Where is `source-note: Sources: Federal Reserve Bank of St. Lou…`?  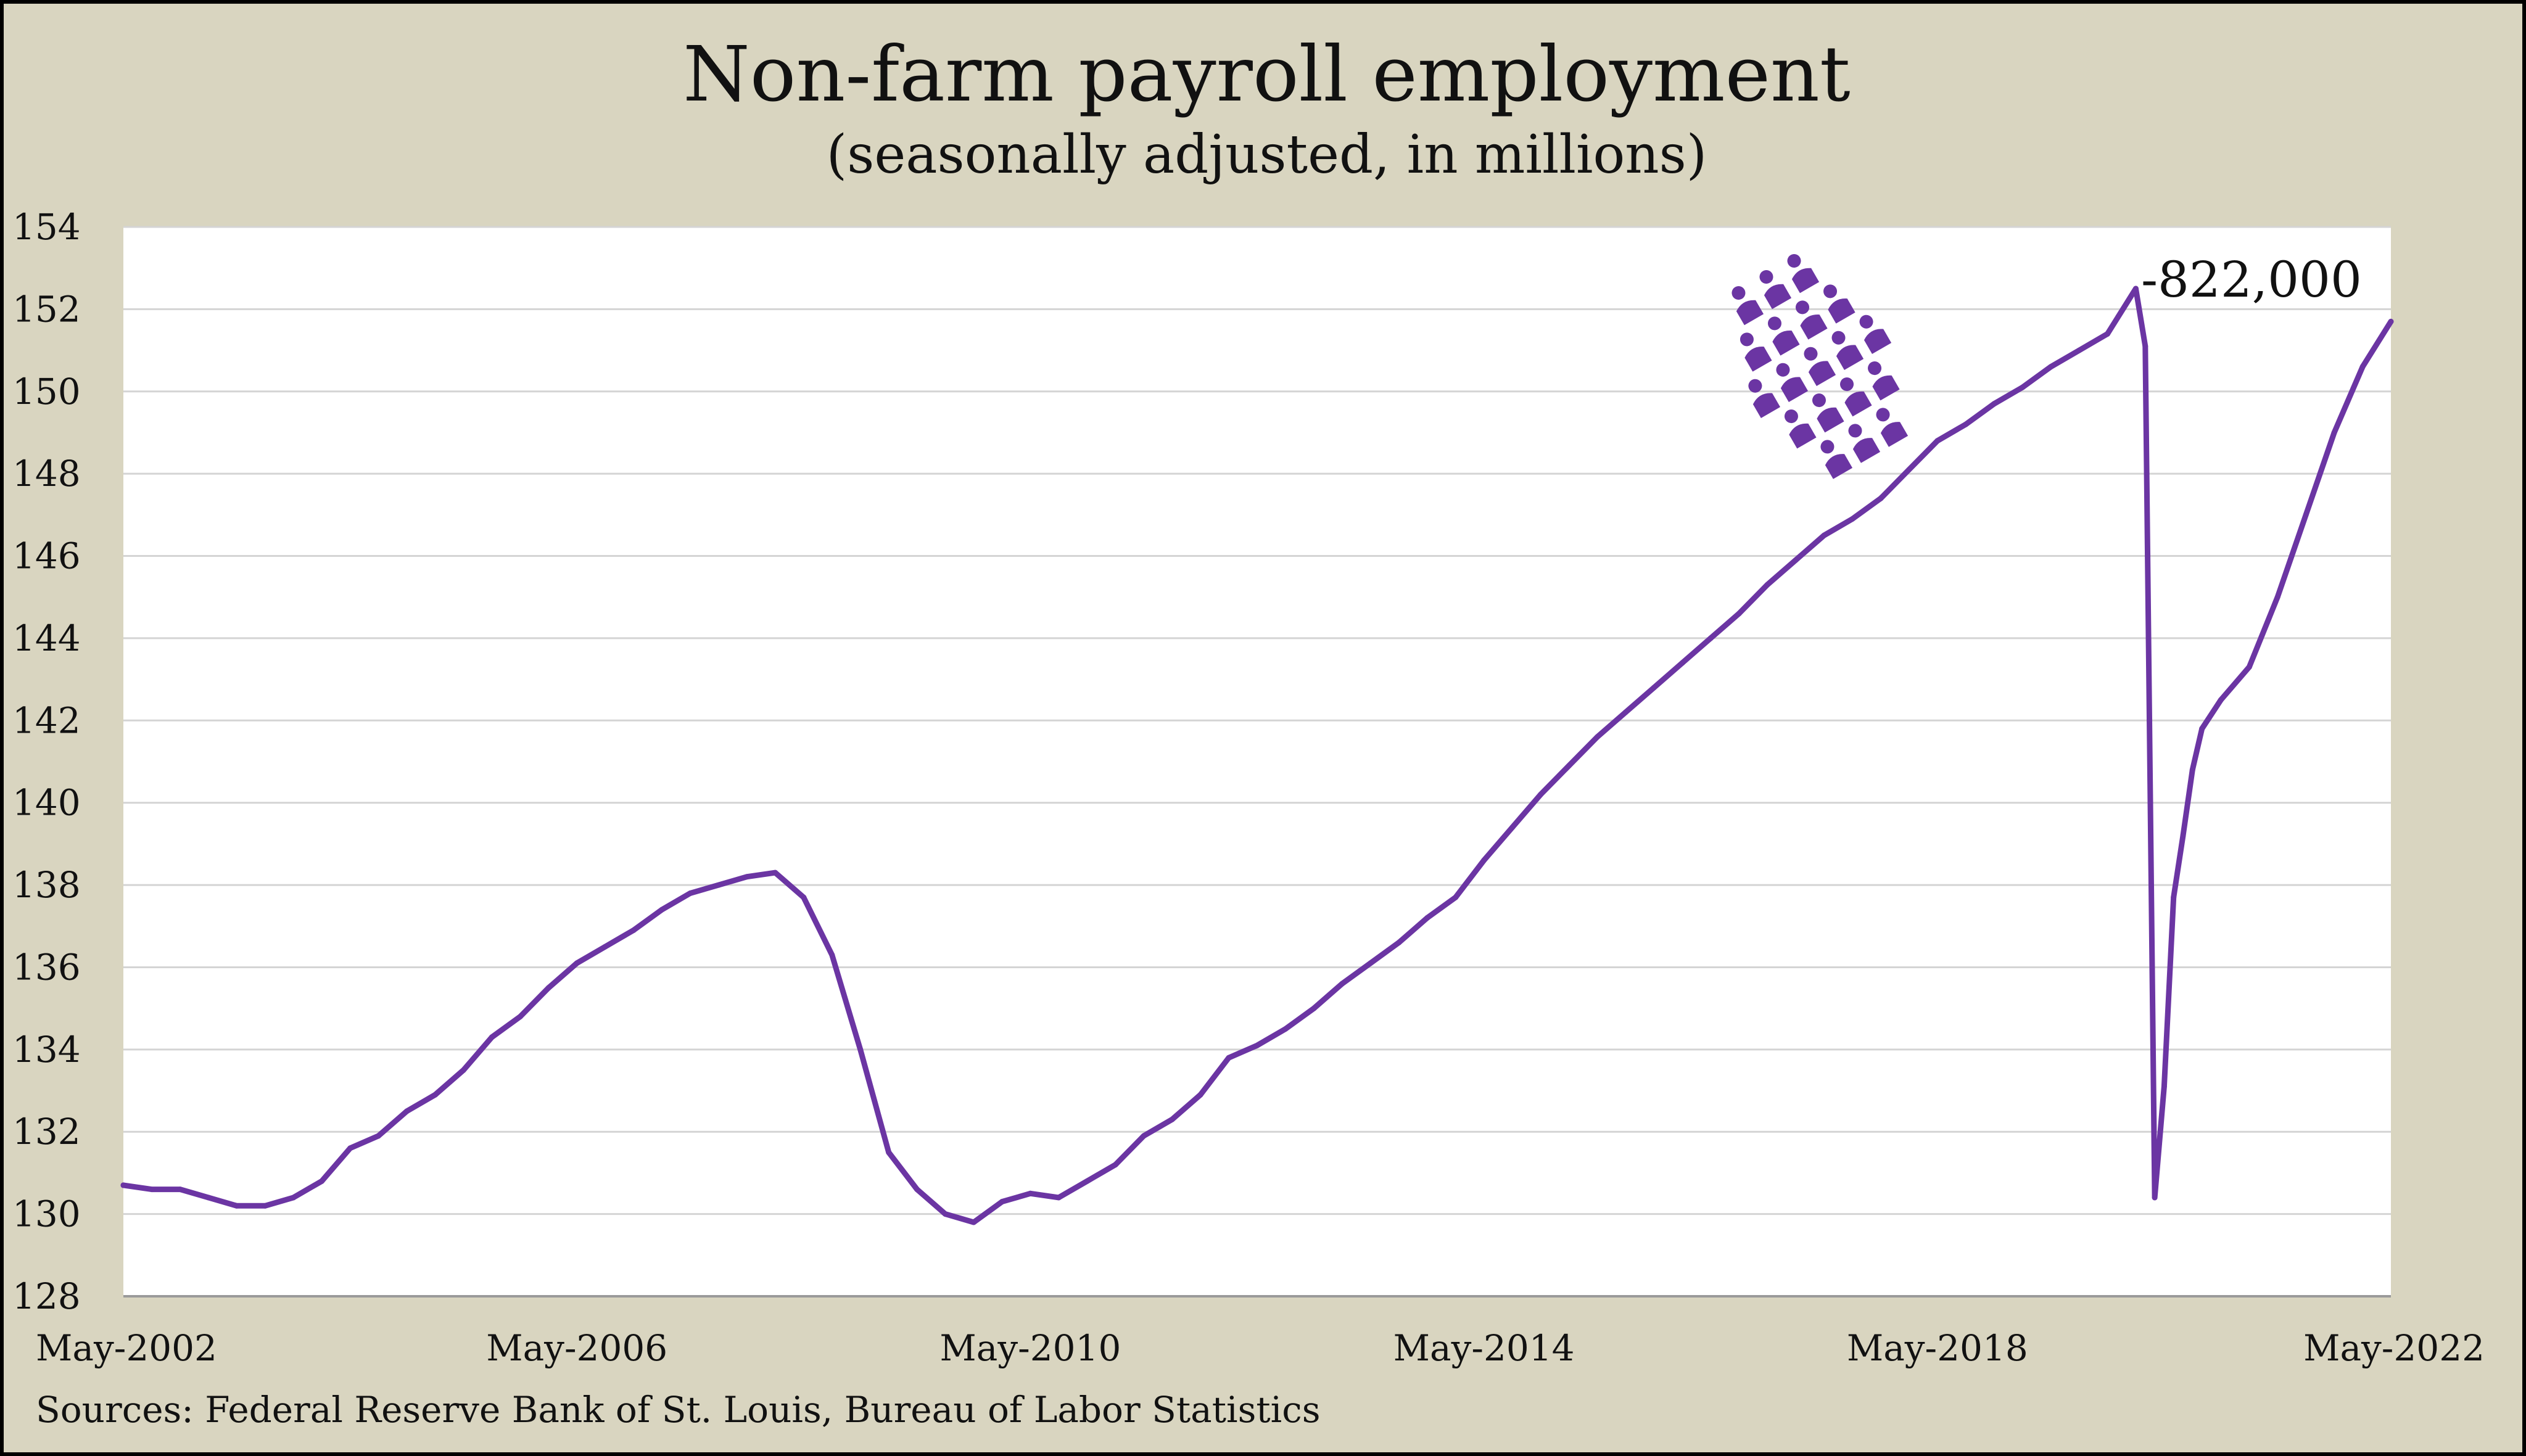 source-note: Sources: Federal Reserve Bank of St. Lou… is located at coordinates (678, 1410).